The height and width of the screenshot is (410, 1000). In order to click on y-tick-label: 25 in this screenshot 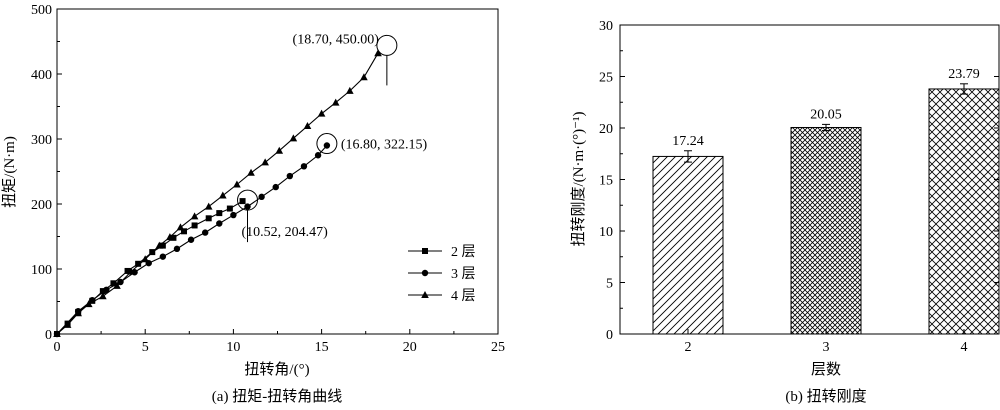, I will do `click(606, 78)`.